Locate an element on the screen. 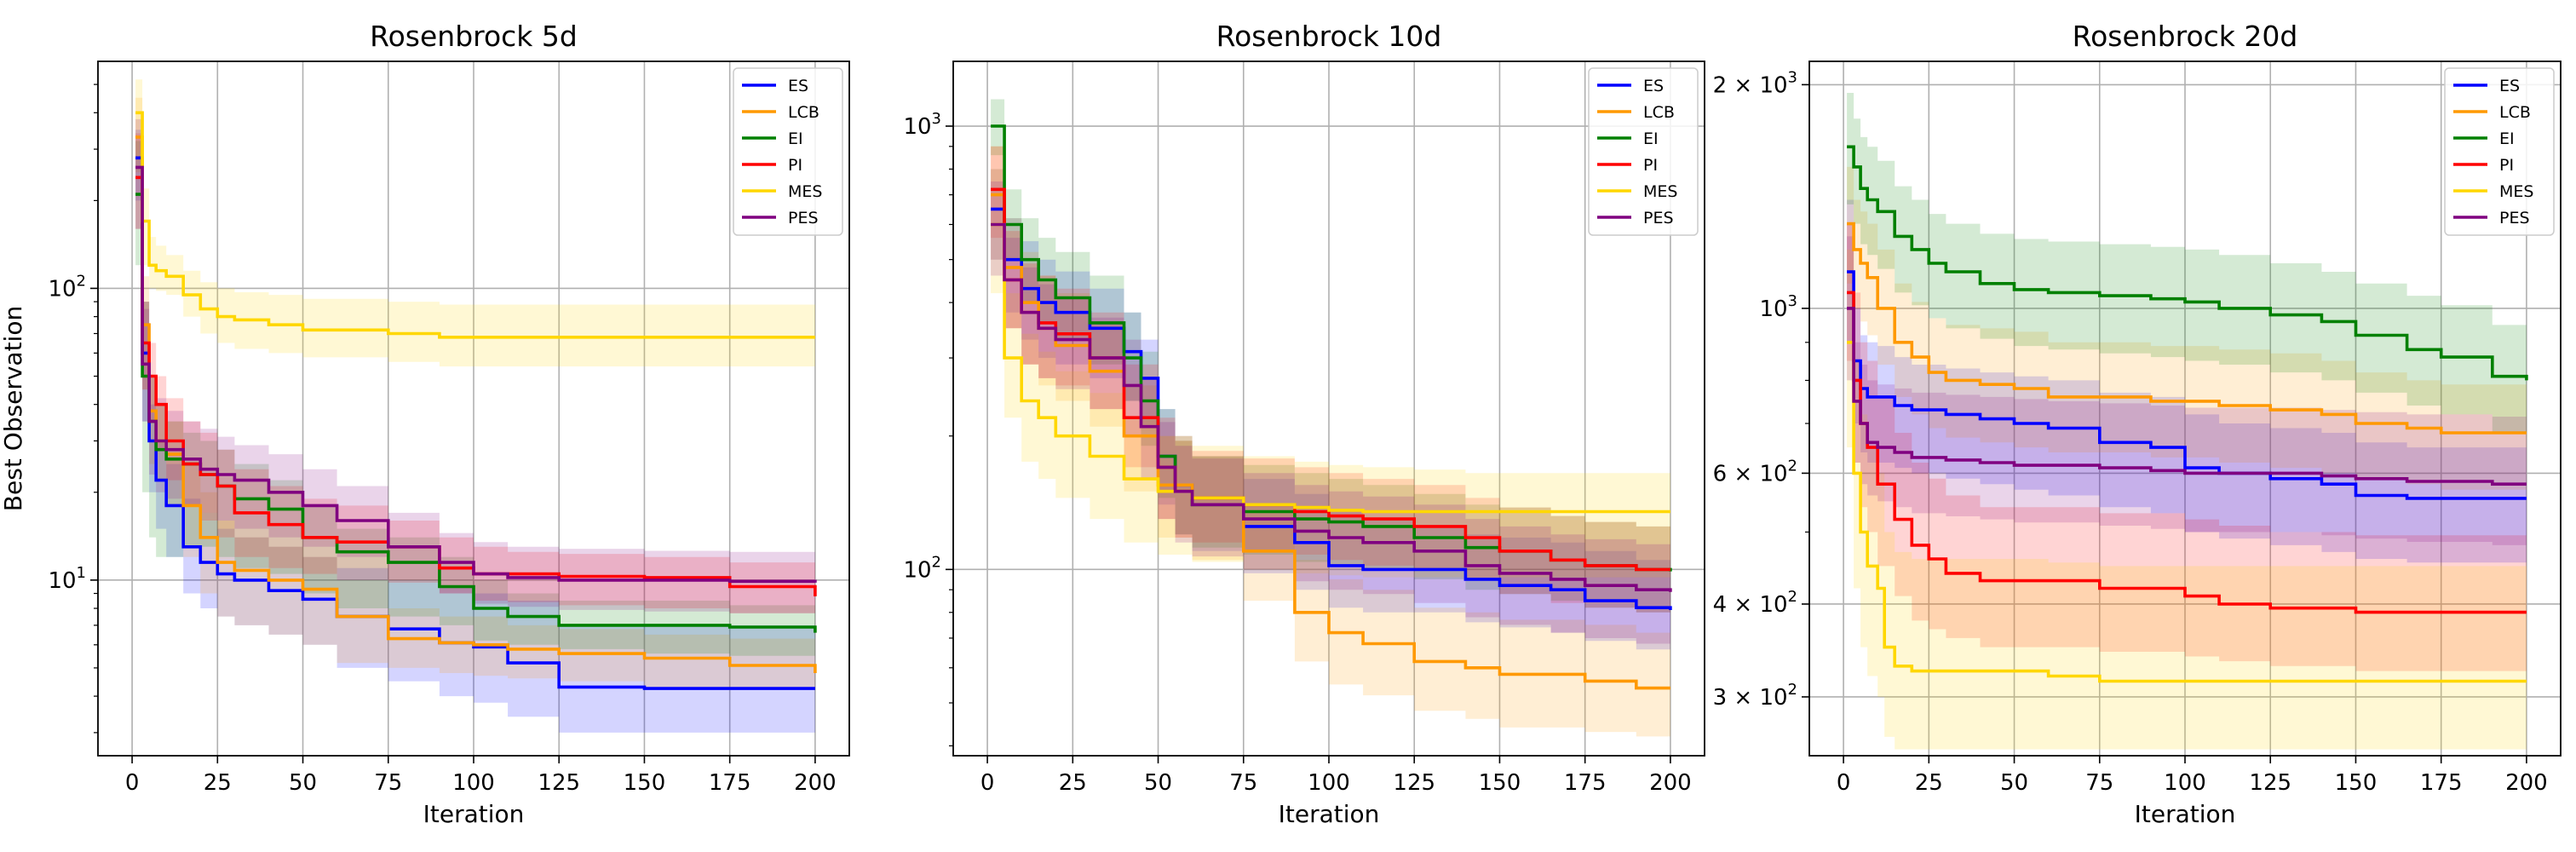 The width and height of the screenshot is (2576, 852). confidence-band-lcb is located at coordinates (2187, 328).